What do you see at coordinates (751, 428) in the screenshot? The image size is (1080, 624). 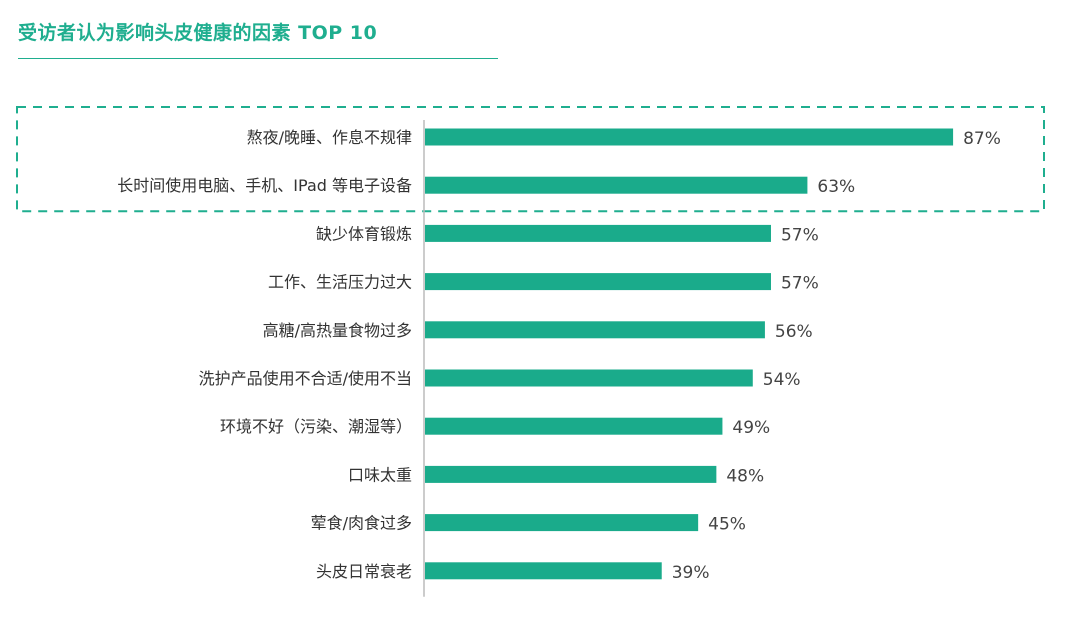 I see `value-label: 49%` at bounding box center [751, 428].